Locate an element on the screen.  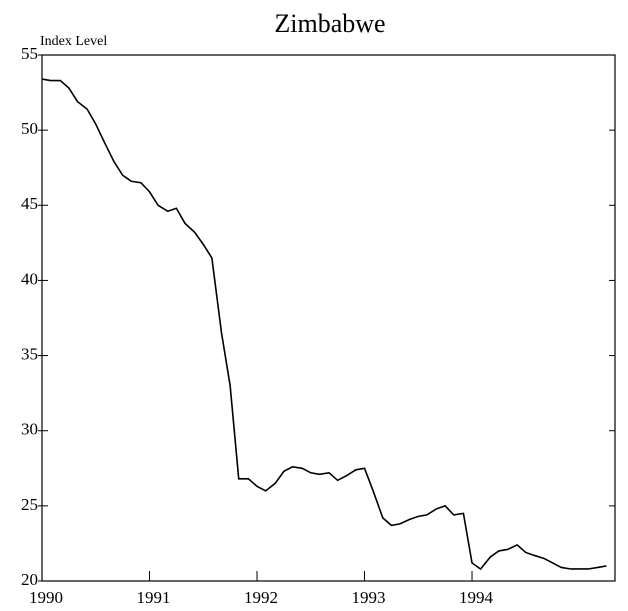
y-tick-label: 35 is located at coordinates (29, 353).